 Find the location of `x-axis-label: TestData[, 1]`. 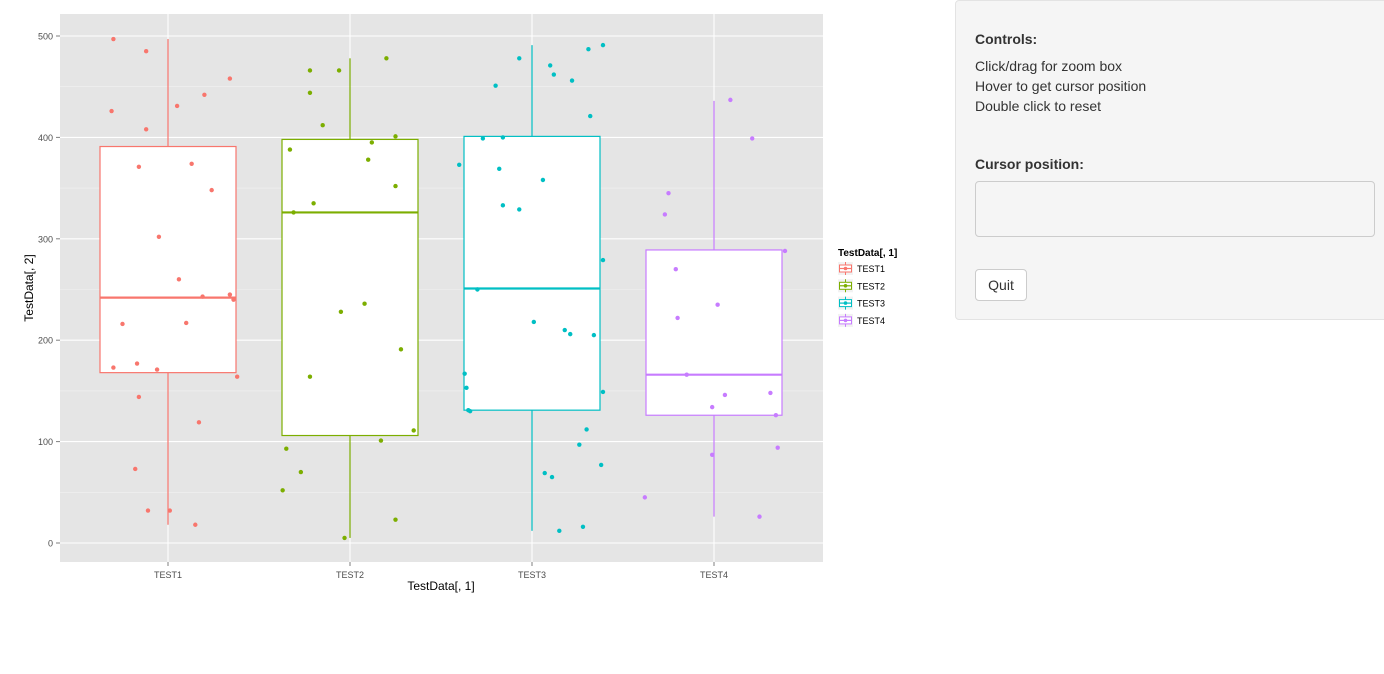

x-axis-label: TestData[, 1] is located at coordinates (440, 586).